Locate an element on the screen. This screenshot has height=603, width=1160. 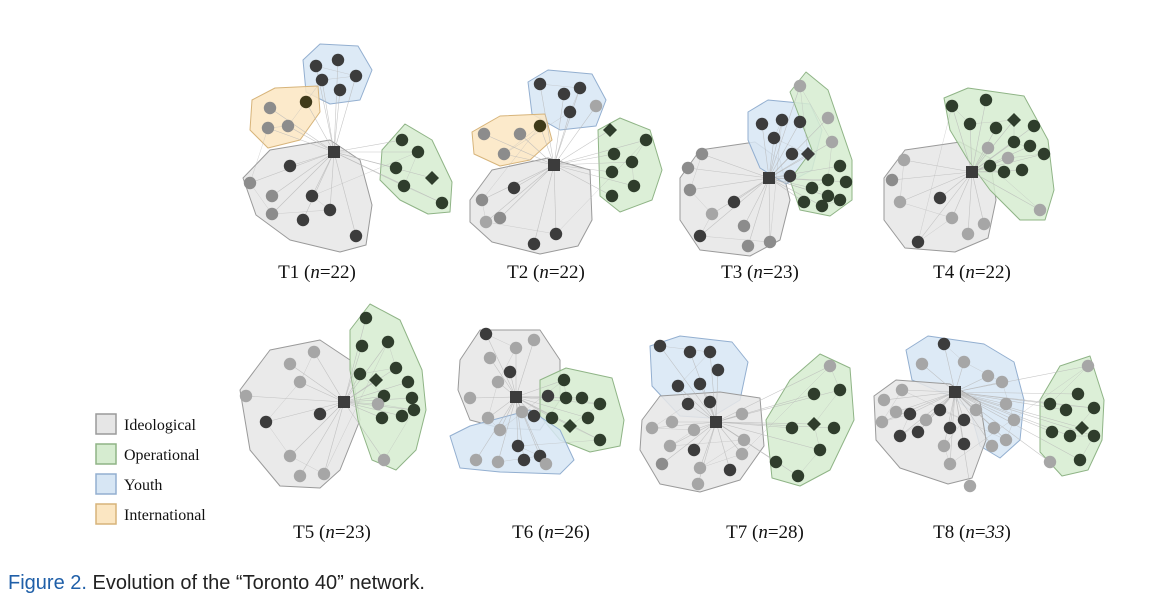
panel-label-n-value: 33 is located at coordinates (995, 532).